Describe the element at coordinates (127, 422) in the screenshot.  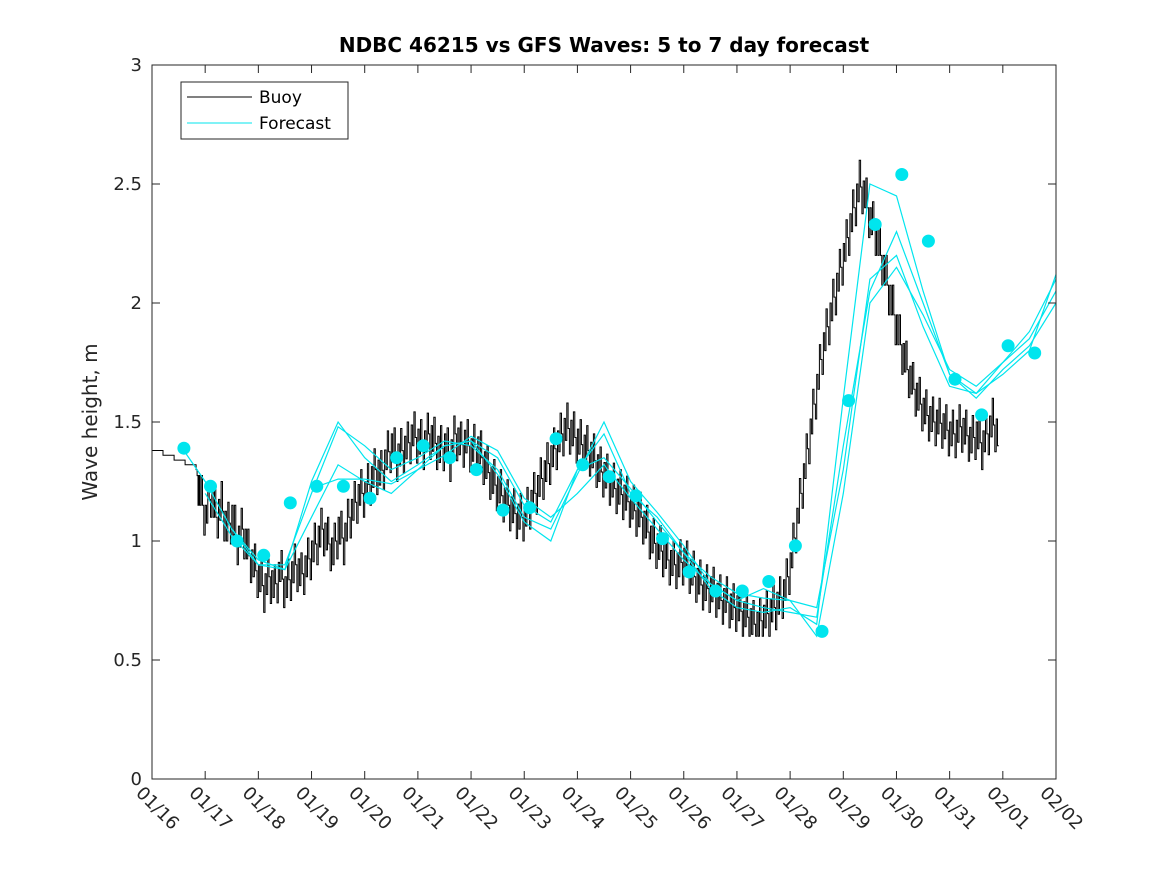
I see `y-tick-label: 1.5` at that location.